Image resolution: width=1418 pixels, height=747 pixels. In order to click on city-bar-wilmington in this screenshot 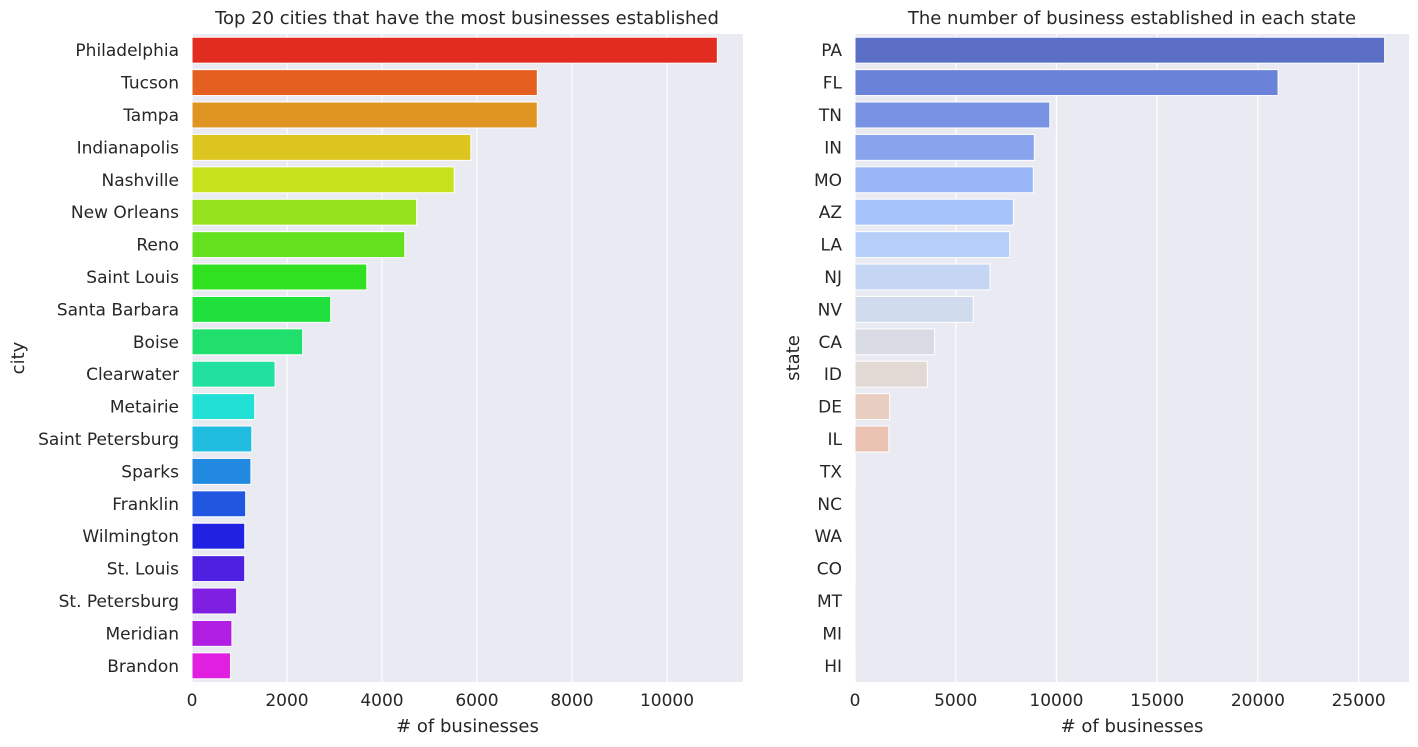, I will do `click(218, 536)`.